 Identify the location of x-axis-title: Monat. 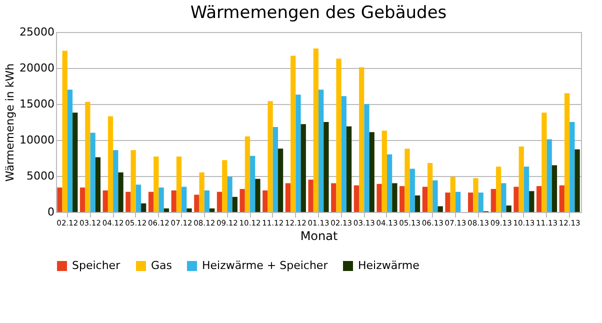
(319, 236).